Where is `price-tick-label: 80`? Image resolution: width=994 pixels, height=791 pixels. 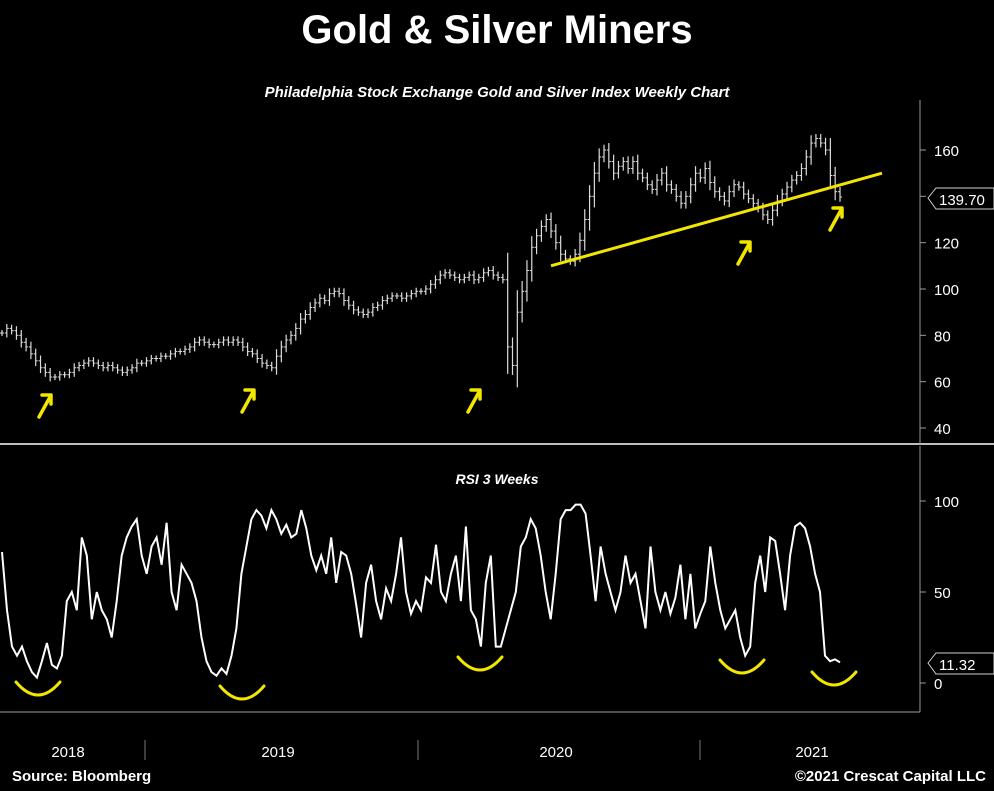 price-tick-label: 80 is located at coordinates (942, 336).